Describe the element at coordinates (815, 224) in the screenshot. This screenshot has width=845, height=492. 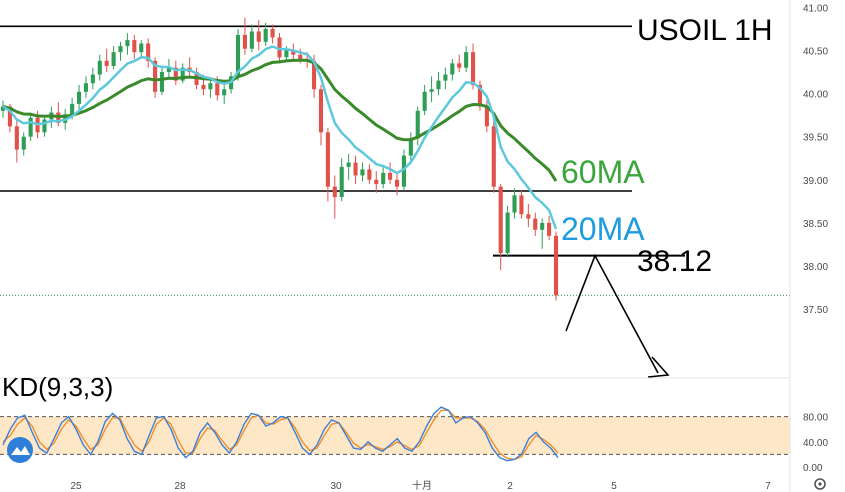
I see `price-axis-tick: 38.50` at that location.